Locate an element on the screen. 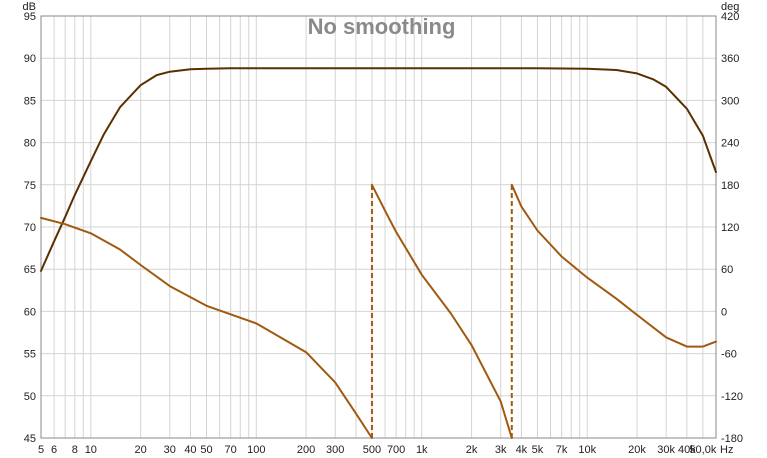  right-tick-label: 240 is located at coordinates (730, 144).